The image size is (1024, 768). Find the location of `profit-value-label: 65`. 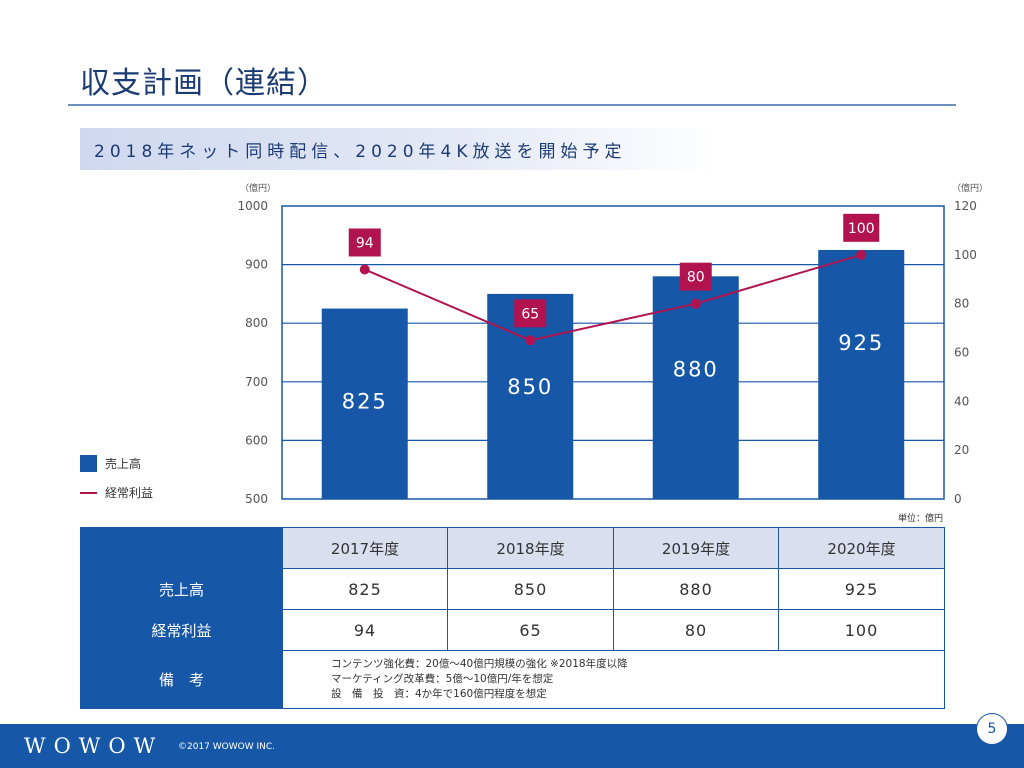

profit-value-label: 65 is located at coordinates (530, 314).